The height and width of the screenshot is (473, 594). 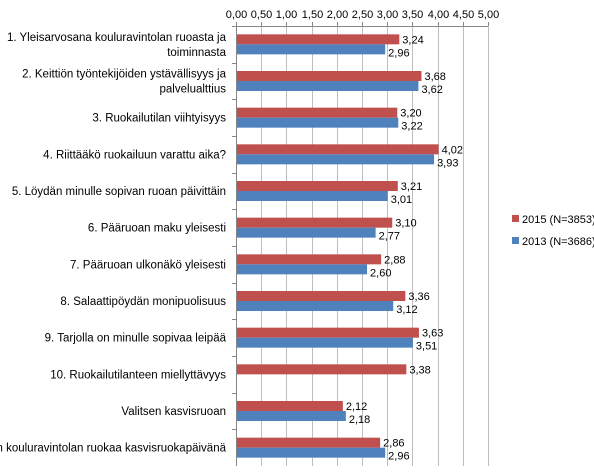 I want to click on data-label: 4,02, so click(x=452, y=150).